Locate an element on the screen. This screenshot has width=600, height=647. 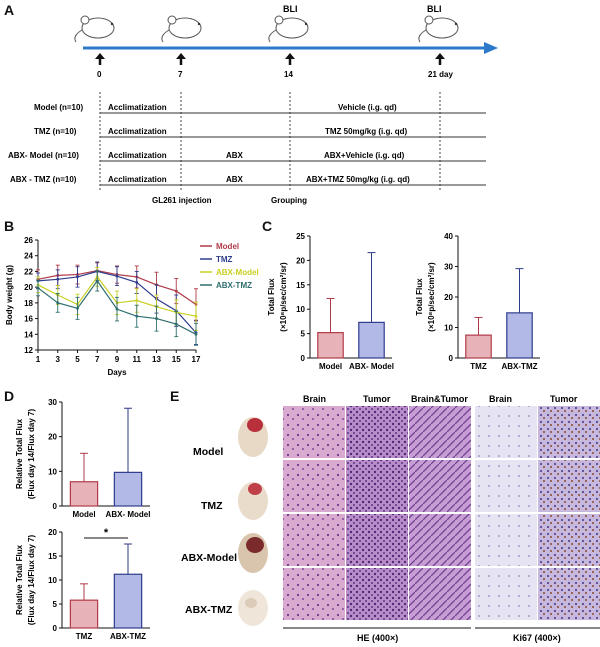
day-tick: 14 is located at coordinates (288, 74).